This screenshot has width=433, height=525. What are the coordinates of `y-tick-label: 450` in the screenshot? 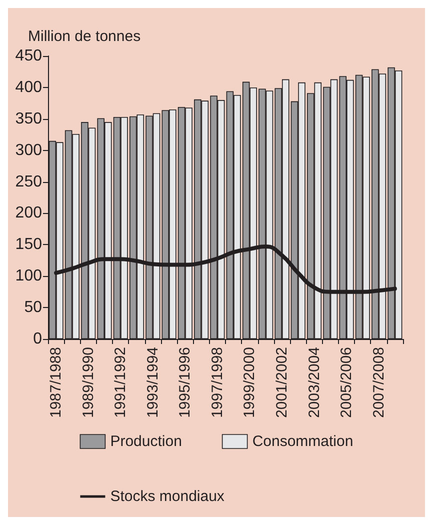 It's located at (28, 56).